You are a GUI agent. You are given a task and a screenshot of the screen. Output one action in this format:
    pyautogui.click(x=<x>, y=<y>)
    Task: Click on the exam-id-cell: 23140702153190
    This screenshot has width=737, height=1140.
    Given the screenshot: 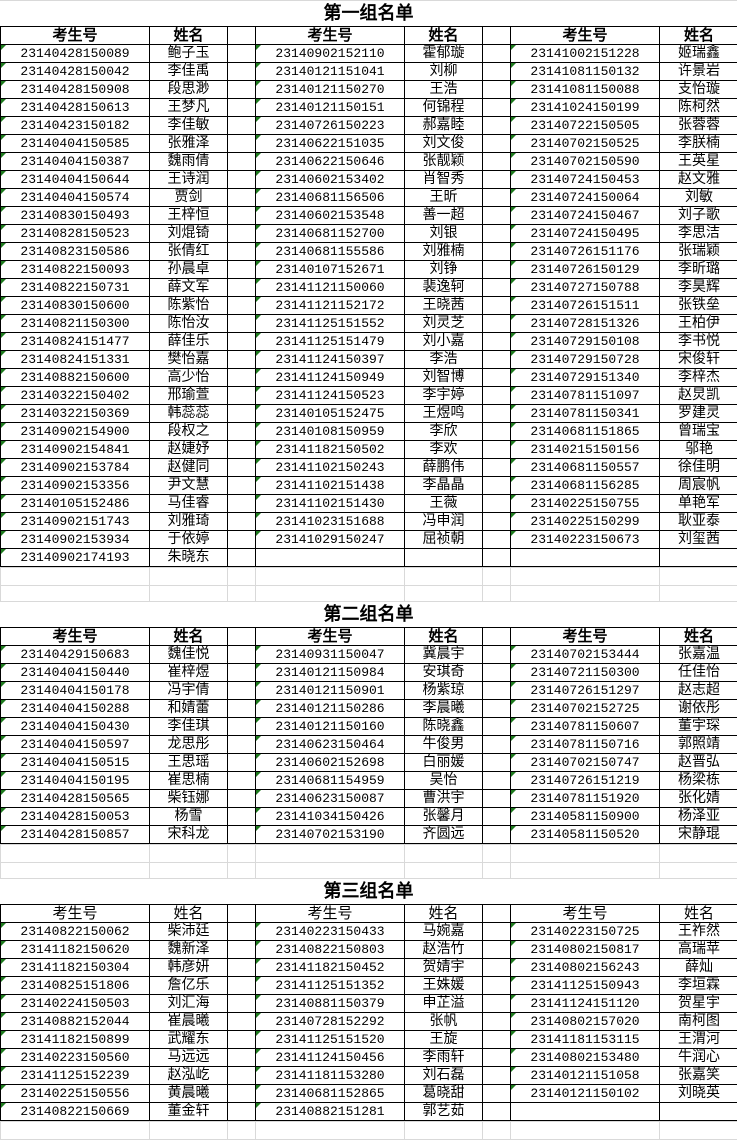 What is the action you would take?
    pyautogui.click(x=330, y=835)
    